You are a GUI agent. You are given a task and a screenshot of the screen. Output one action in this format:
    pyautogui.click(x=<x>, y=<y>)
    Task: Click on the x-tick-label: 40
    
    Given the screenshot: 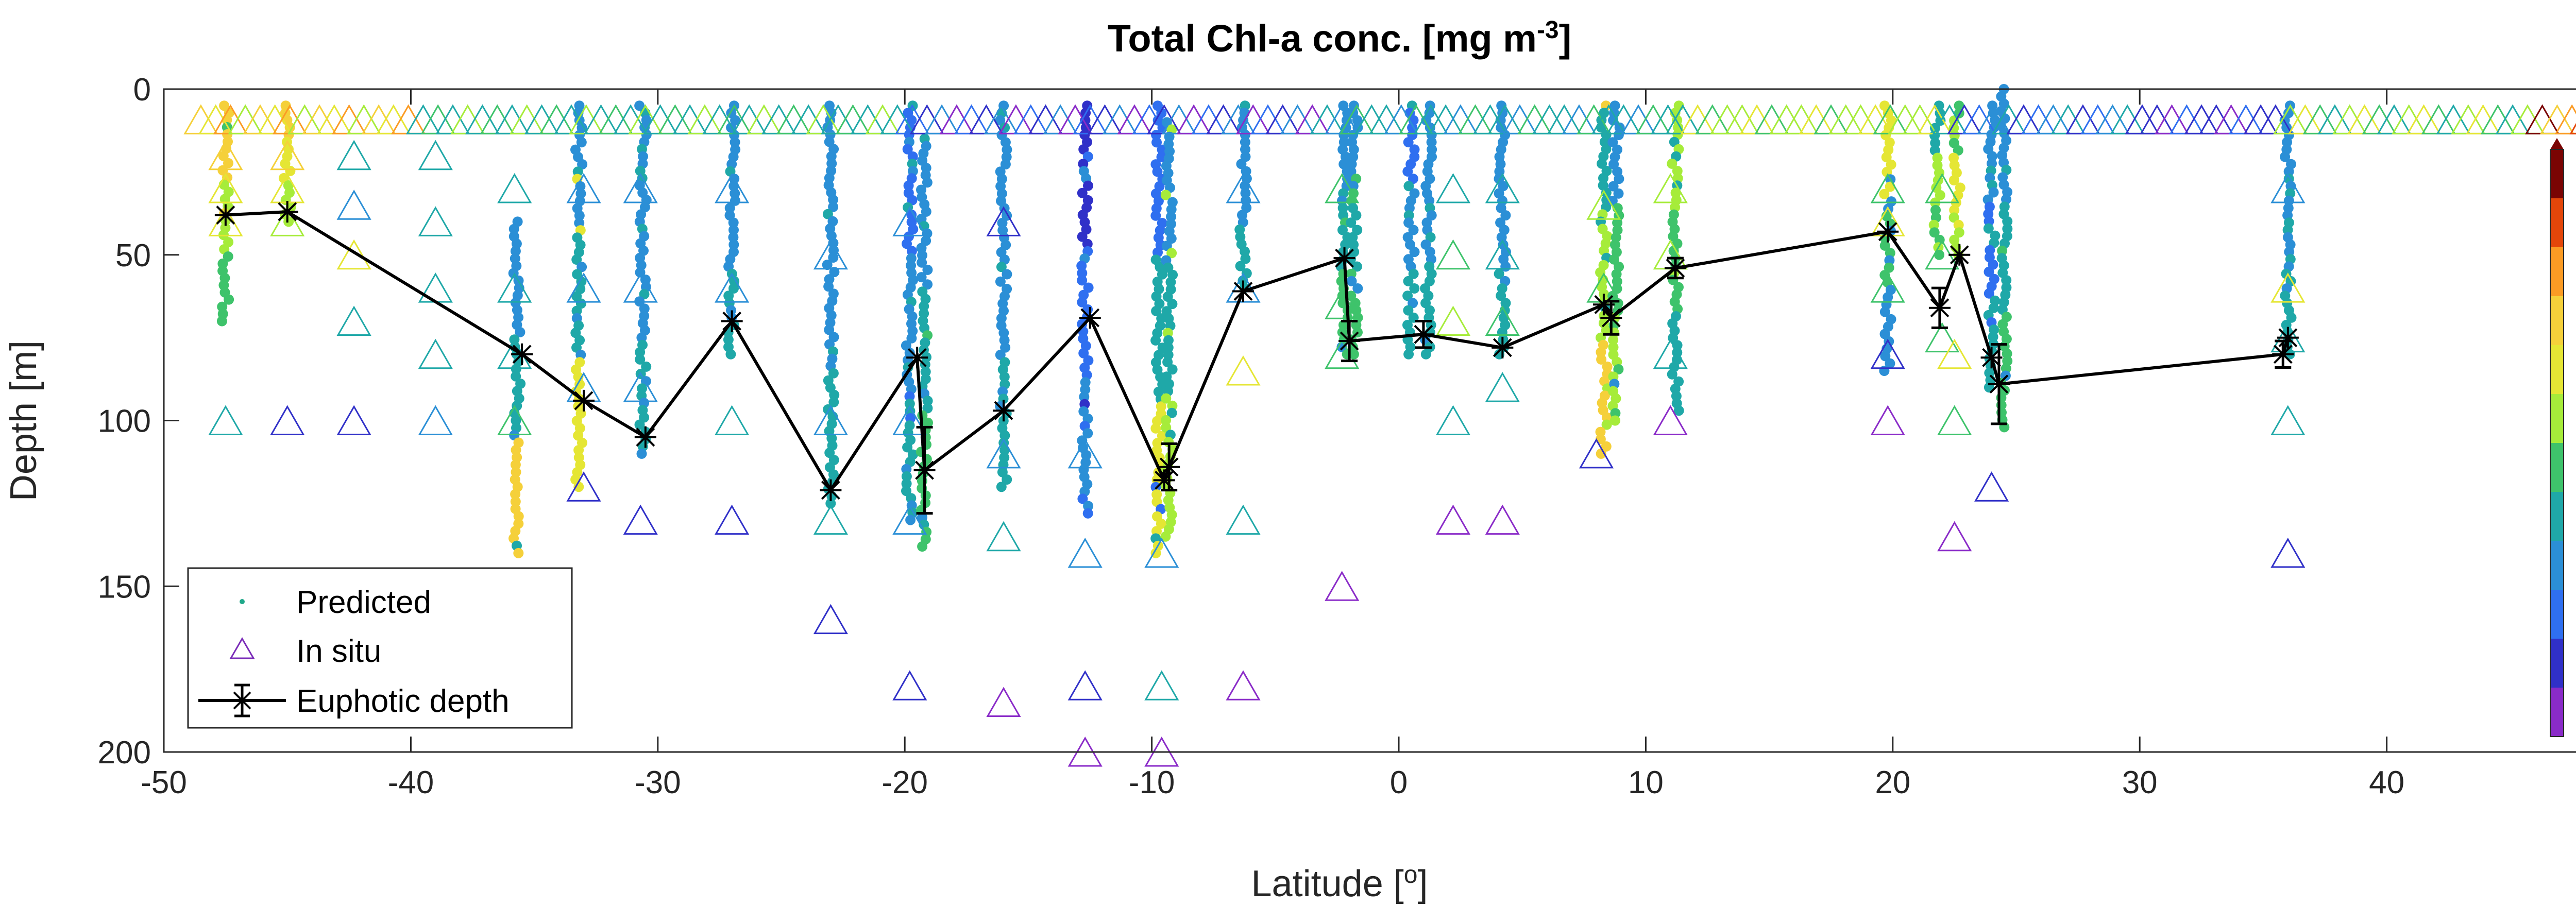 What is the action you would take?
    pyautogui.click(x=2386, y=782)
    